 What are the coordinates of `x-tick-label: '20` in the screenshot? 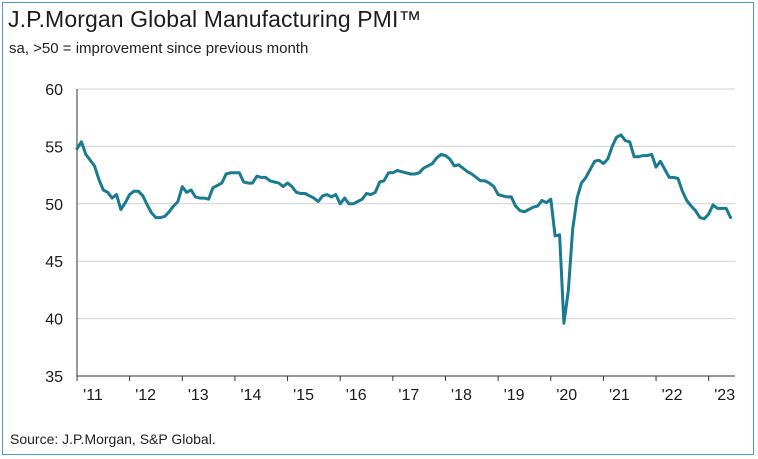 It's located at (566, 395).